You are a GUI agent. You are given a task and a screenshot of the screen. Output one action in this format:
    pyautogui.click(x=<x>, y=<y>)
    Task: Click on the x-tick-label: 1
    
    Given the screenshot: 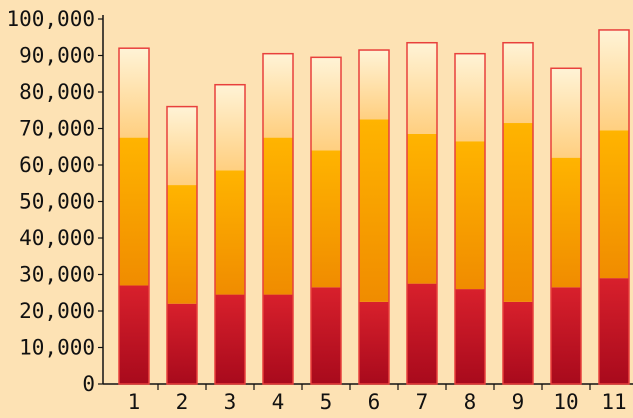 What is the action you would take?
    pyautogui.click(x=134, y=402)
    